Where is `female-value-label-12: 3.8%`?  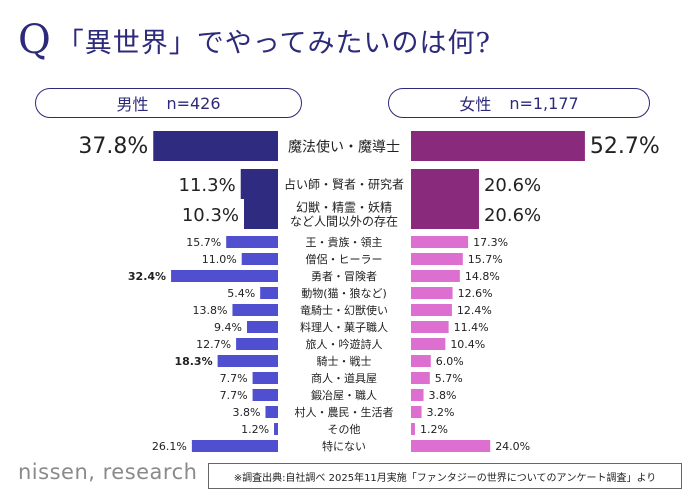 female-value-label-12: 3.8% is located at coordinates (443, 395).